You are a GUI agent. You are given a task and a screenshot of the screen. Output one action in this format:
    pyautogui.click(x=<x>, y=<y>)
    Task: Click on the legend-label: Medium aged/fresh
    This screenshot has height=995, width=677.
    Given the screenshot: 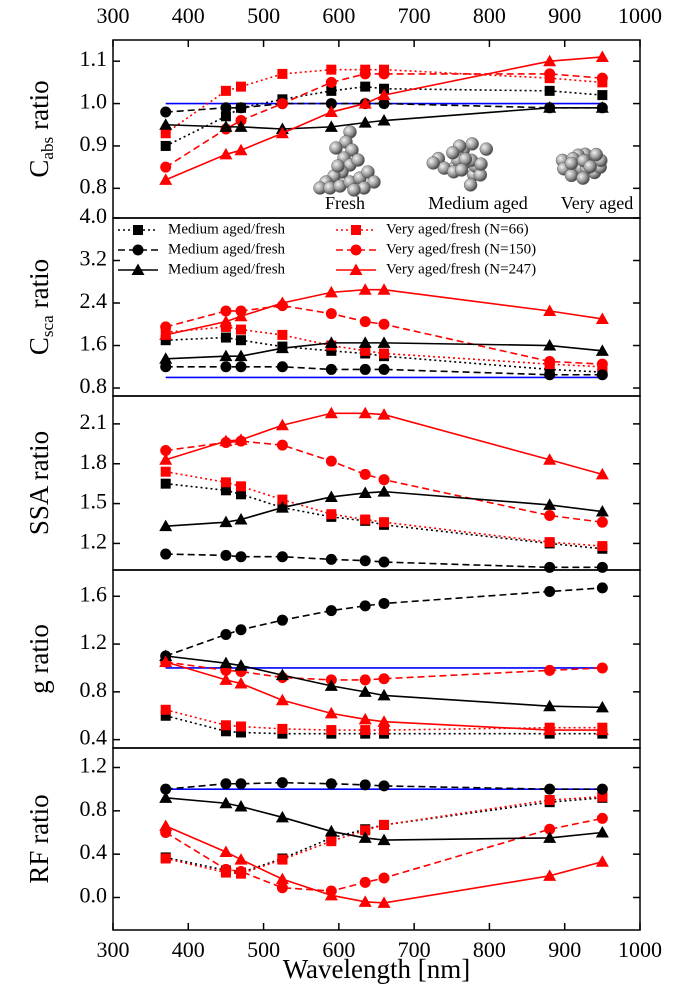 What is the action you would take?
    pyautogui.click(x=227, y=229)
    